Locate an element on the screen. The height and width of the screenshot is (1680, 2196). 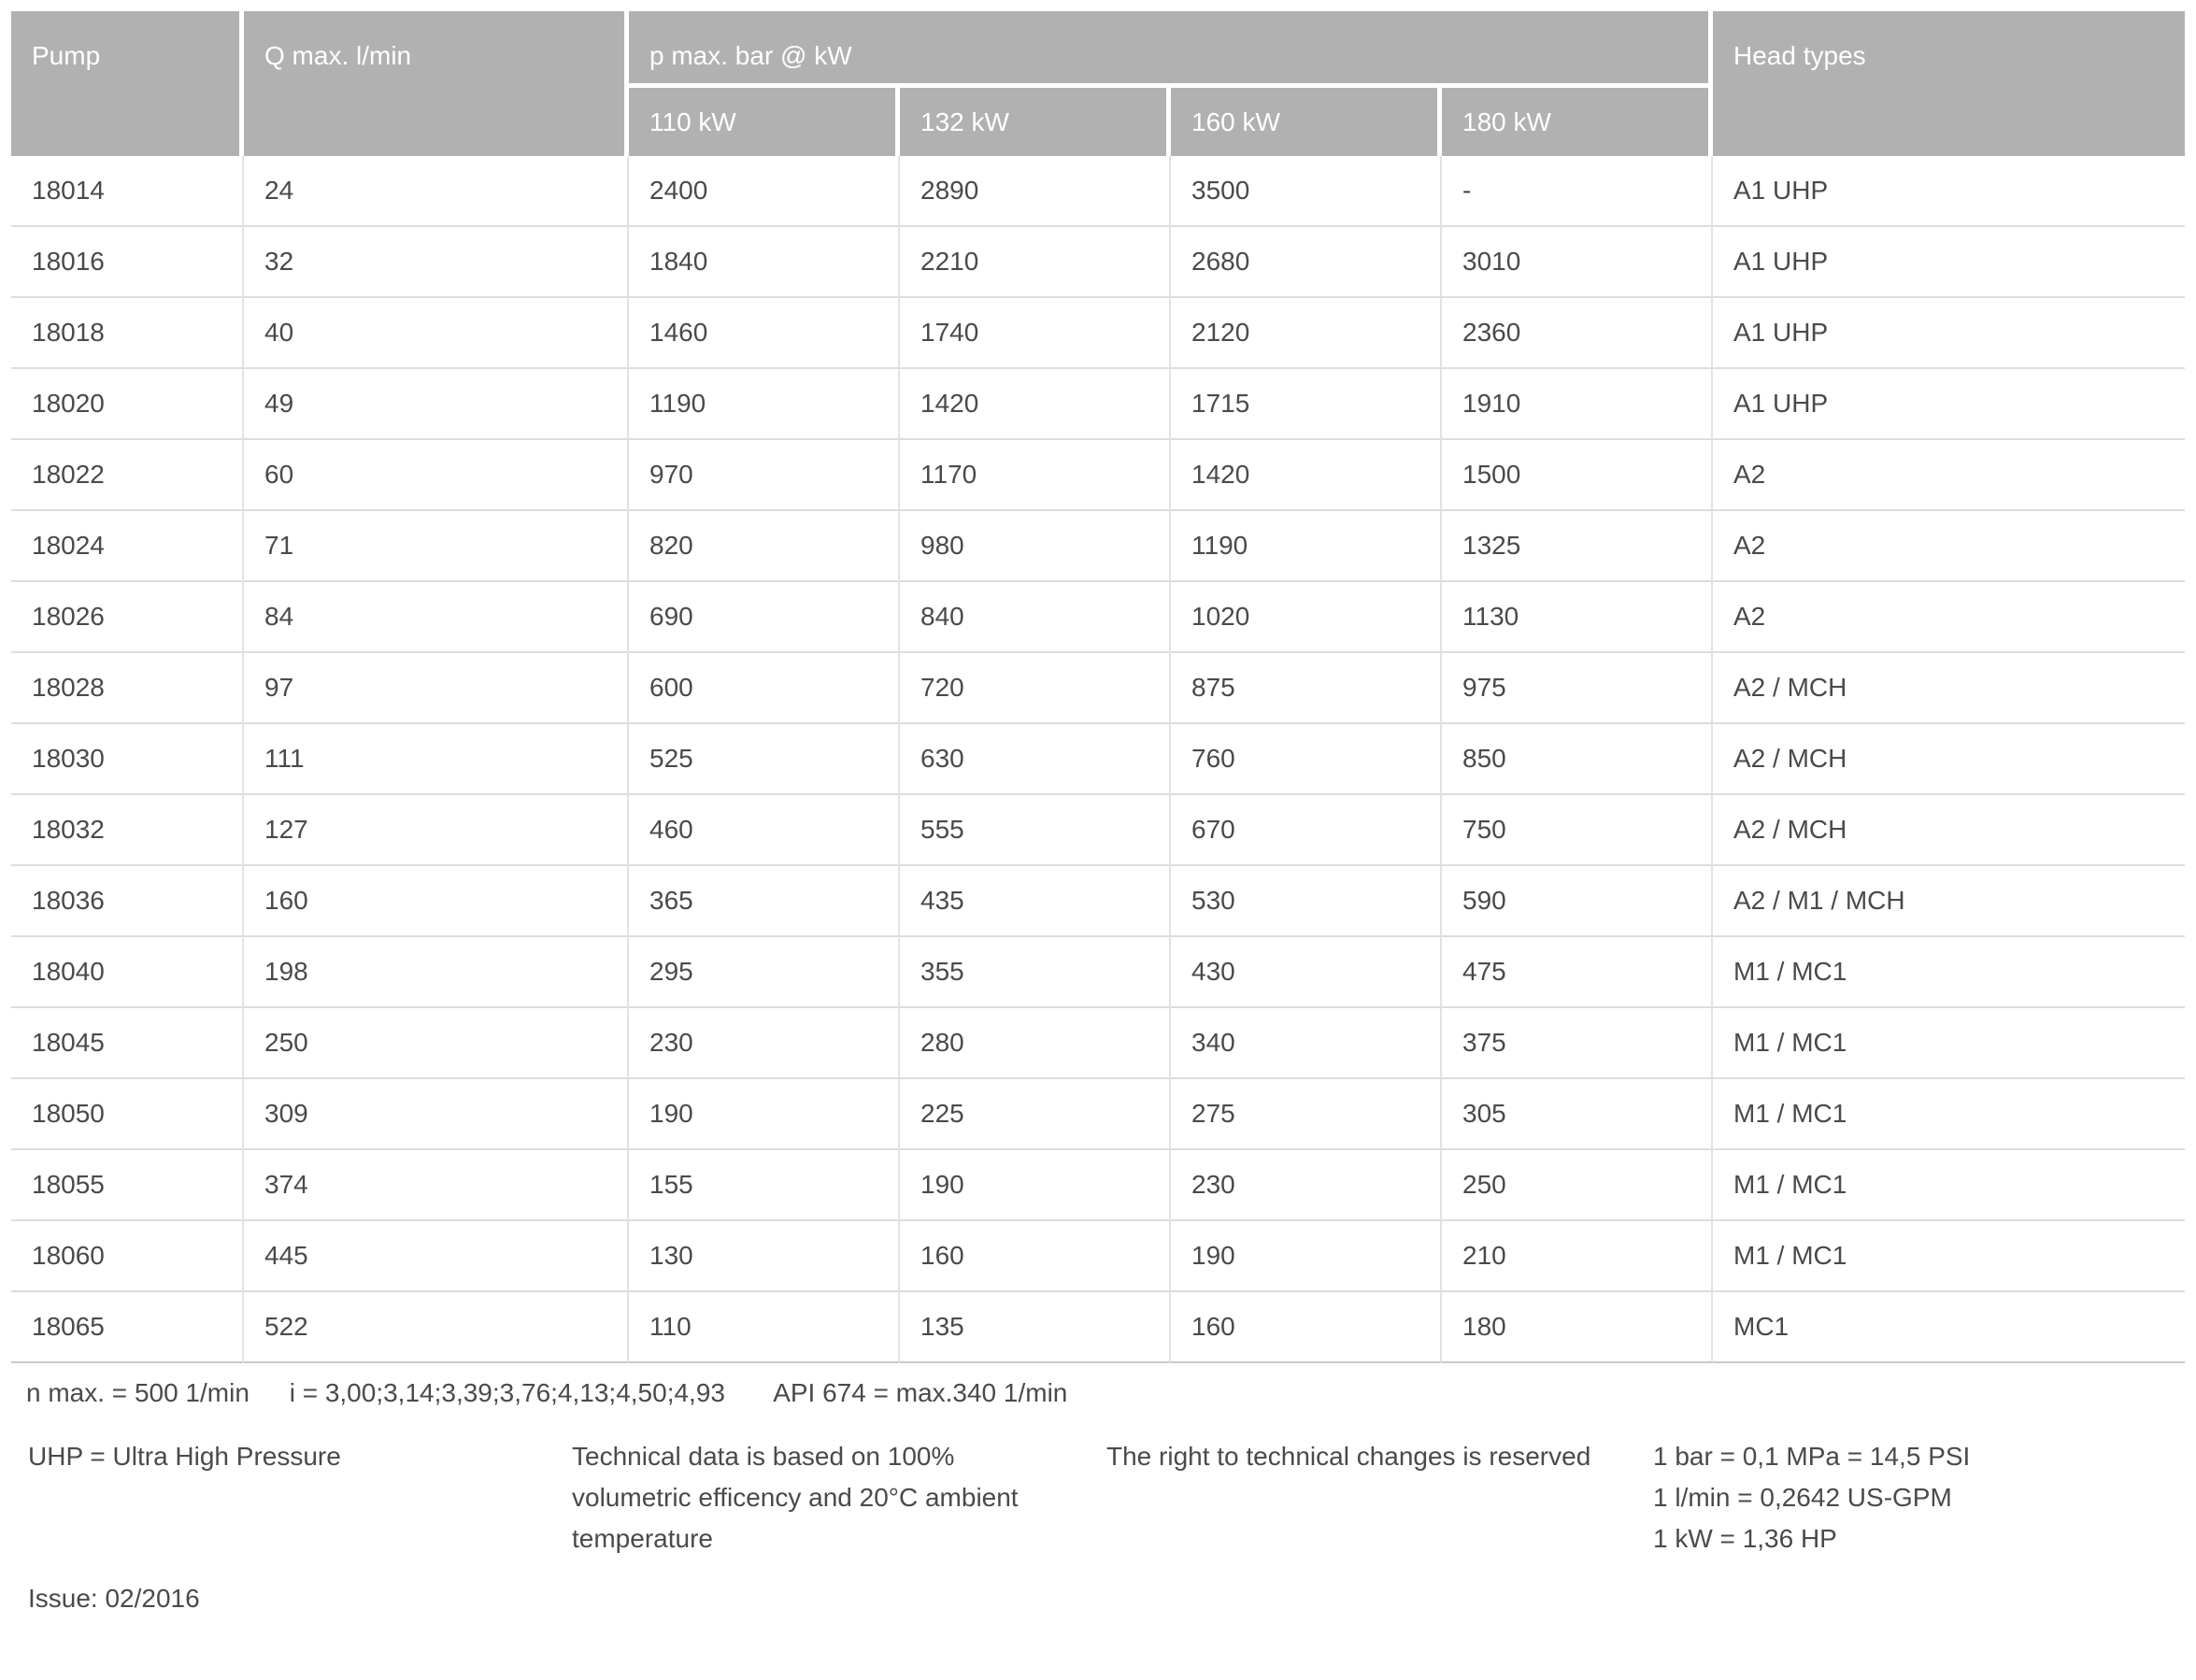
pump-cell: 18045 is located at coordinates (127, 1043).